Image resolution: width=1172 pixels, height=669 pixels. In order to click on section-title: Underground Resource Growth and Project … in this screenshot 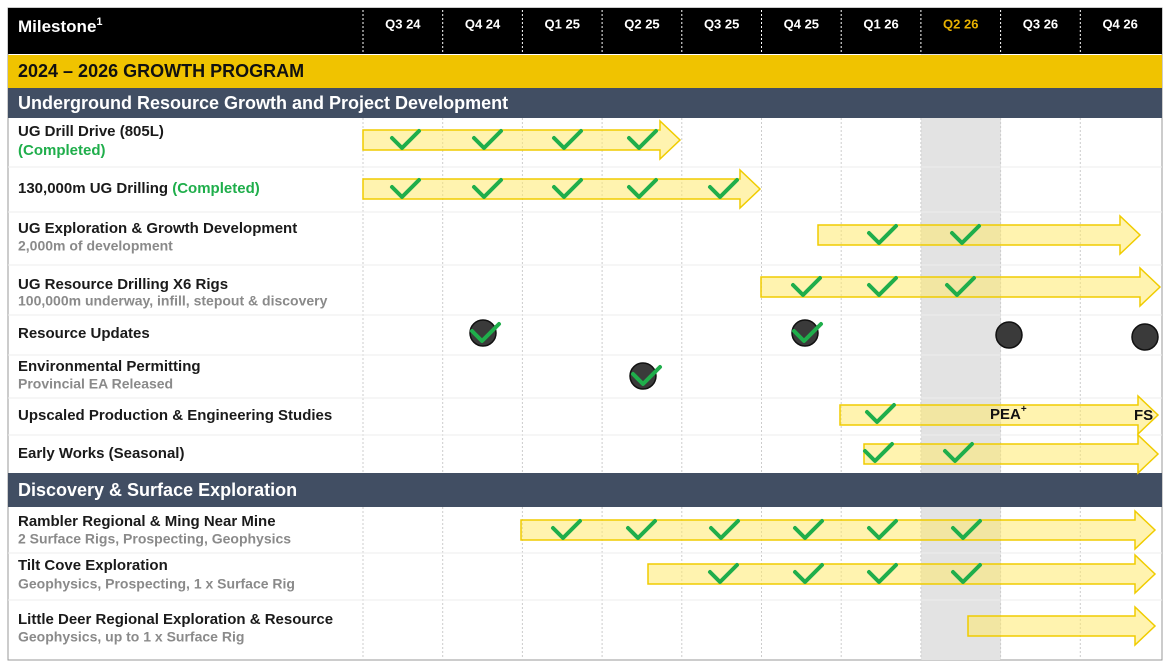, I will do `click(263, 103)`.